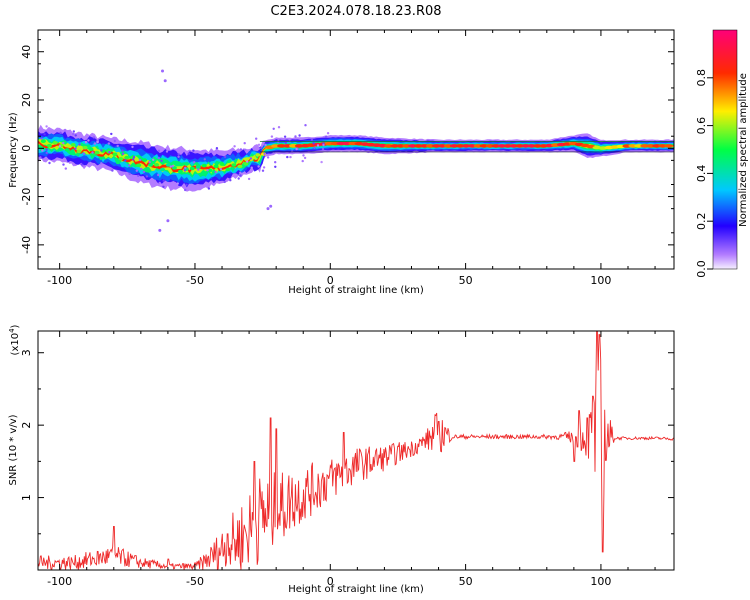 The image size is (750, 600). I want to click on colorbar-ticks: 0.0 0.2 0.4 0.6 0.8, so click(704, 173).